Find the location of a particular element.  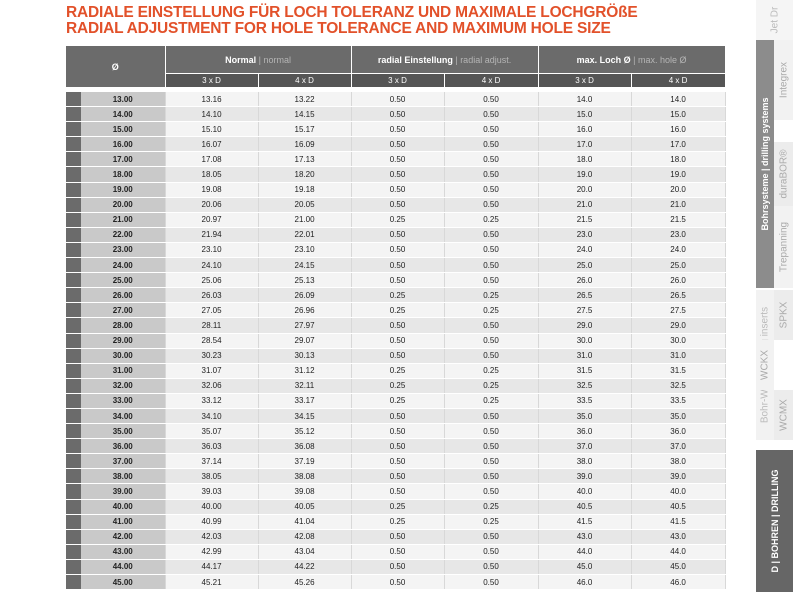

table-row: 40.00 40.00 40.05 0.25 0.25 40.5 40.5 is located at coordinates (396, 507).